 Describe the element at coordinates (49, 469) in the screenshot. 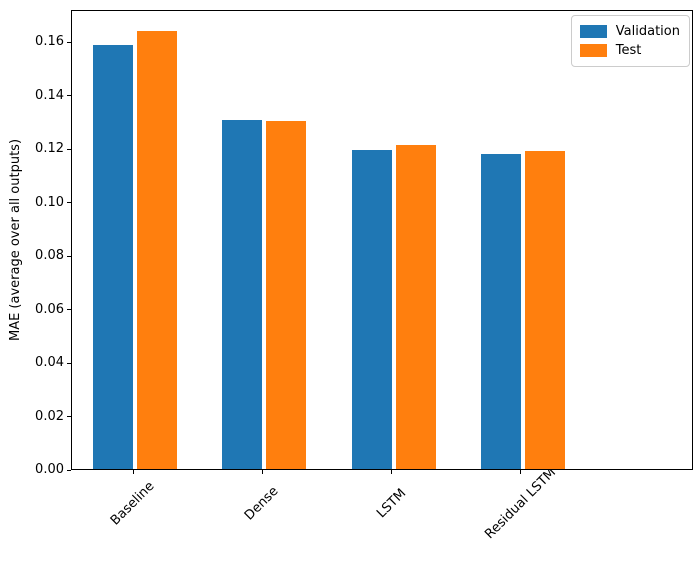

I see `y-tick-label-0.00: 0.00` at that location.